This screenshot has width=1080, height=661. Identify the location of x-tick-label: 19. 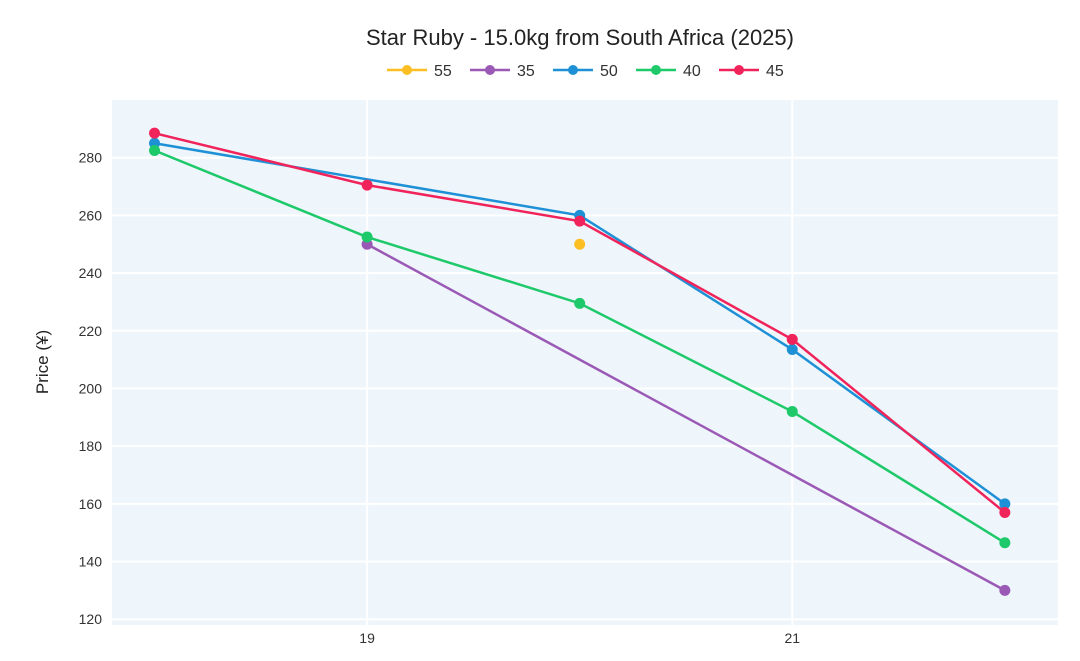
(367, 638).